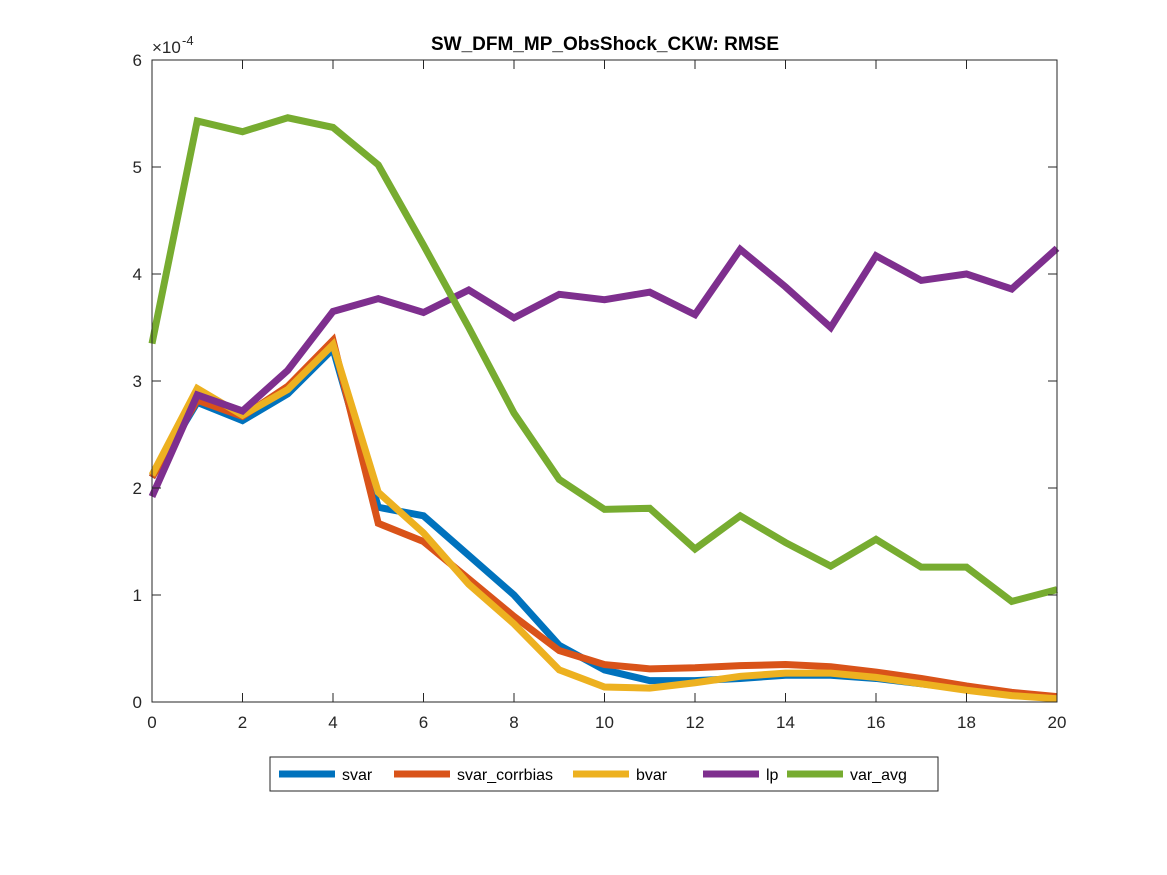 The width and height of the screenshot is (1167, 875). What do you see at coordinates (513, 722) in the screenshot?
I see `x-tick-label: 8` at bounding box center [513, 722].